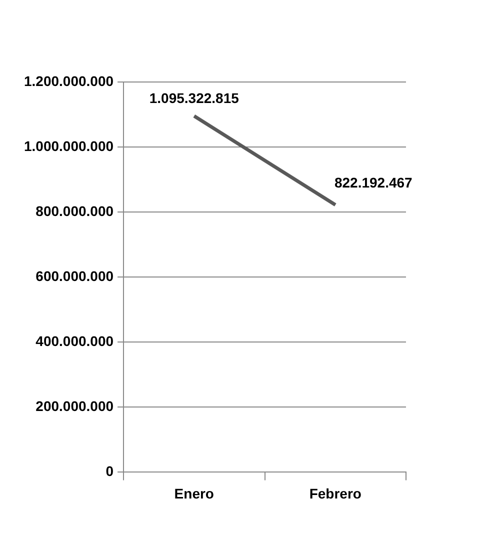 The height and width of the screenshot is (539, 491). Describe the element at coordinates (69, 146) in the screenshot. I see `y-tick-label: 1.000.000.000` at that location.